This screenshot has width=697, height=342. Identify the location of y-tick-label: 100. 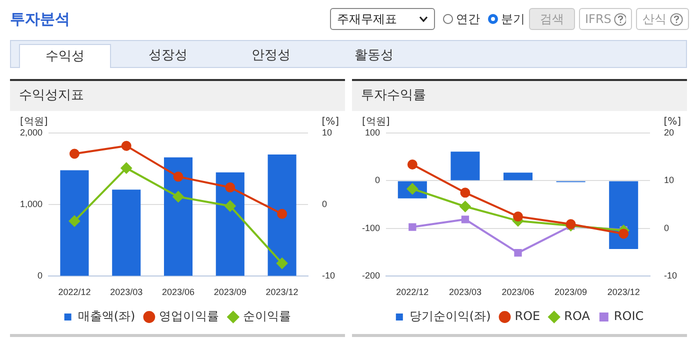
(372, 132).